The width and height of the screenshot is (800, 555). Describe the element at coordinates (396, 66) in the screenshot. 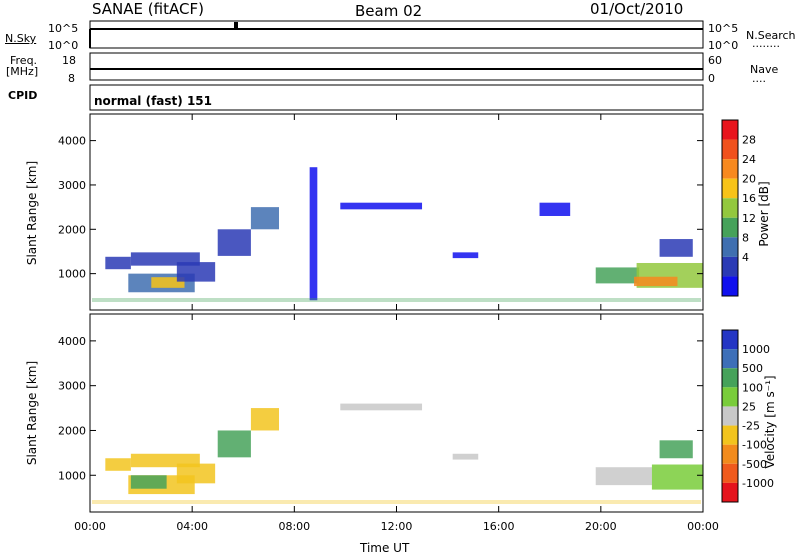

I see `freq-panel-frame` at that location.